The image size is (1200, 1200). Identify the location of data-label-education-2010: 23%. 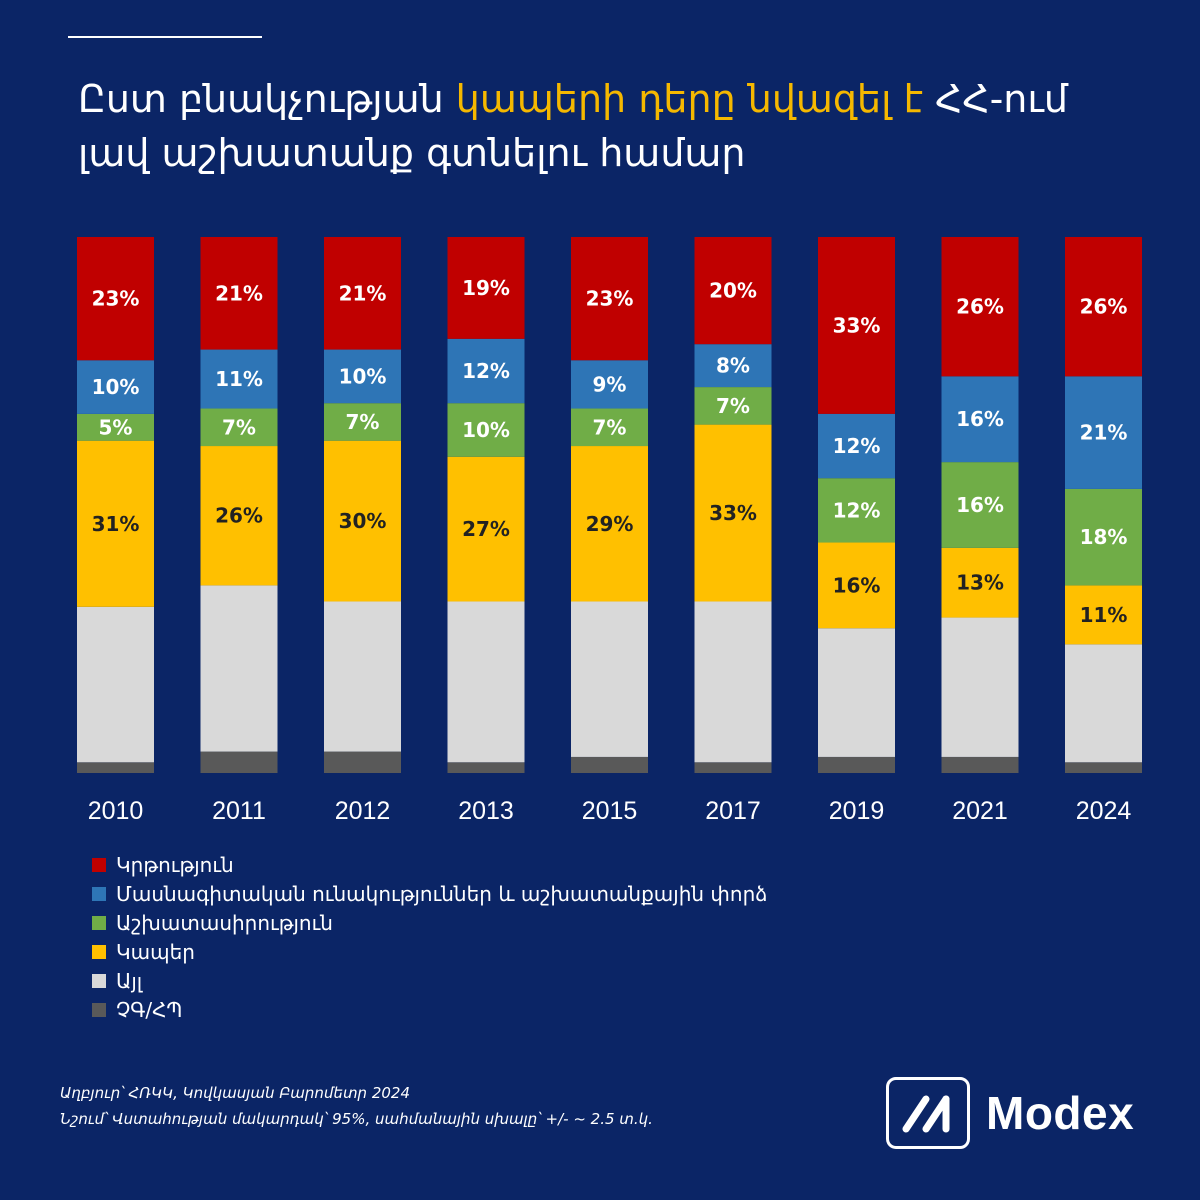
(116, 299).